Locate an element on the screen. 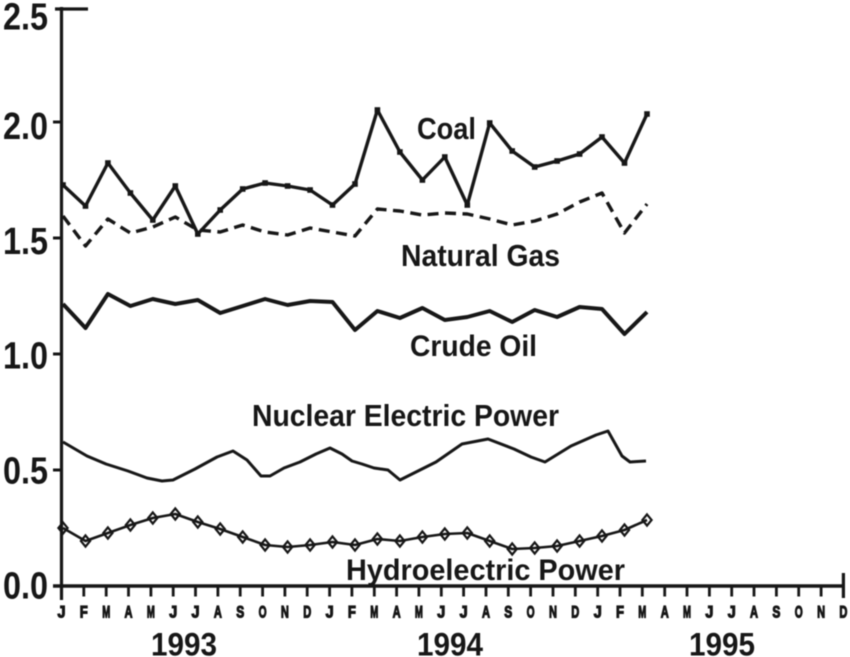  svg-text: Natural Gas is located at coordinates (480, 255).